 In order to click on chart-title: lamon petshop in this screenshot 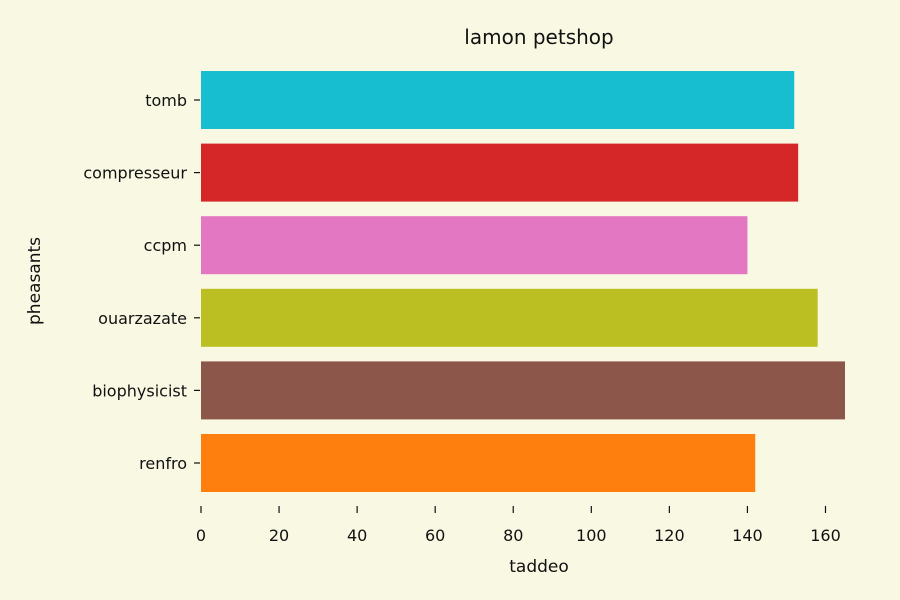, I will do `click(538, 37)`.